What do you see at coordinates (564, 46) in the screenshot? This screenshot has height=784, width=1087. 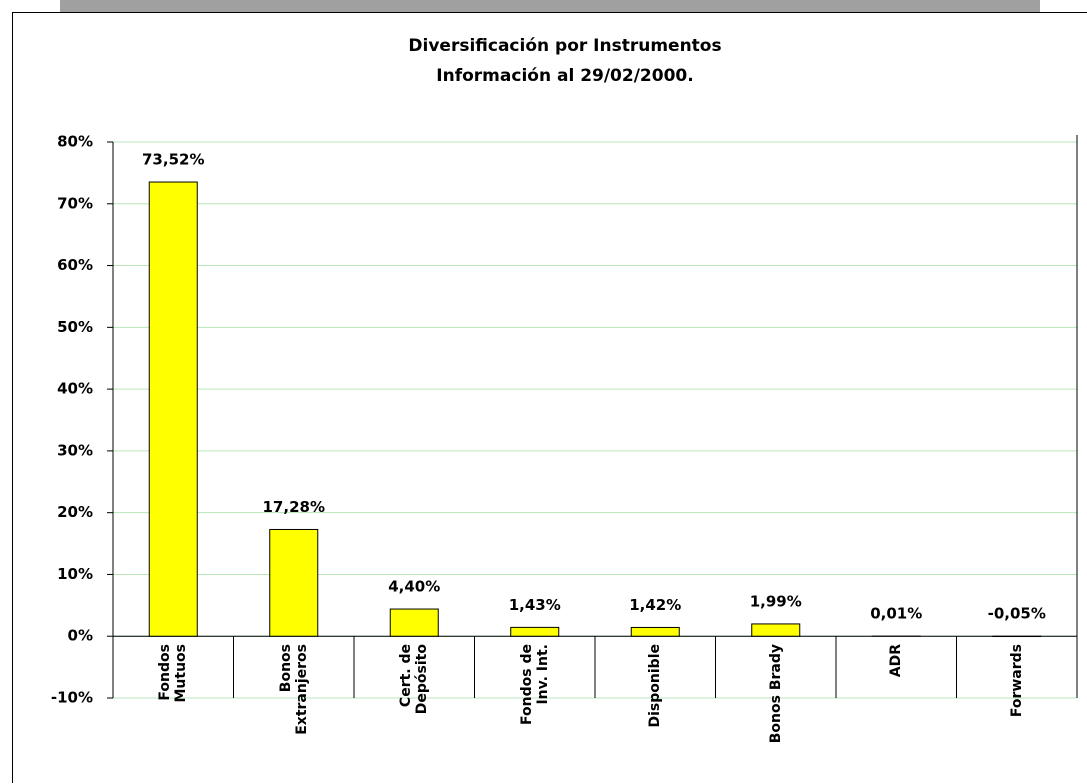 I see `chart-title: Diversificación por Instrumentos` at bounding box center [564, 46].